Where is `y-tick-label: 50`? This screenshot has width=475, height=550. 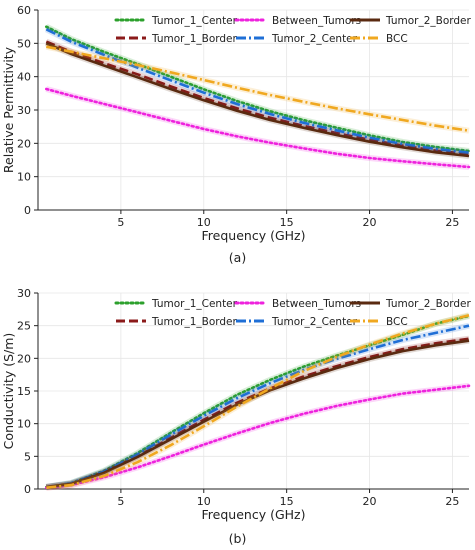
y-tick-label: 50 is located at coordinates (24, 43).